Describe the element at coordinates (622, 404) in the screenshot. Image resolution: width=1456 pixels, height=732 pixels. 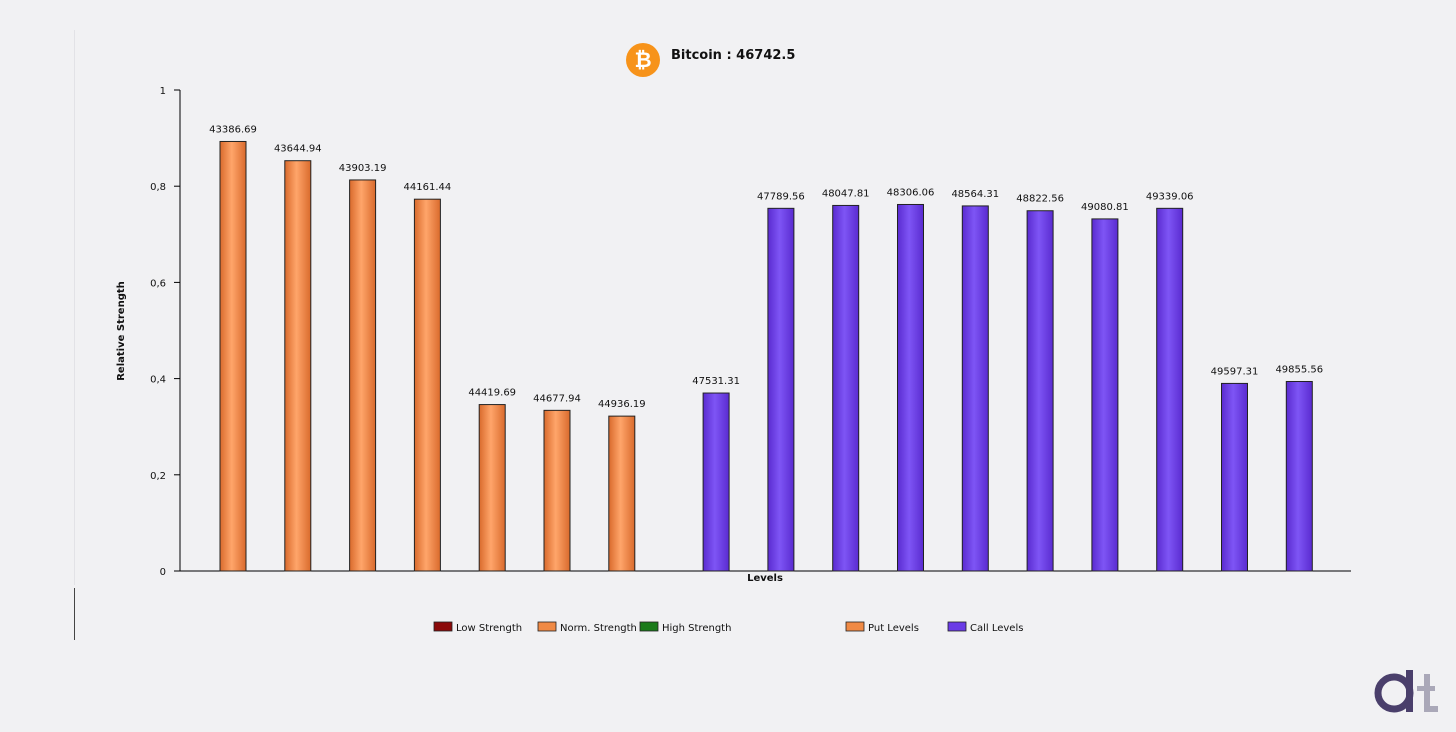
I see `bar-data-label: 44936.19` at that location.